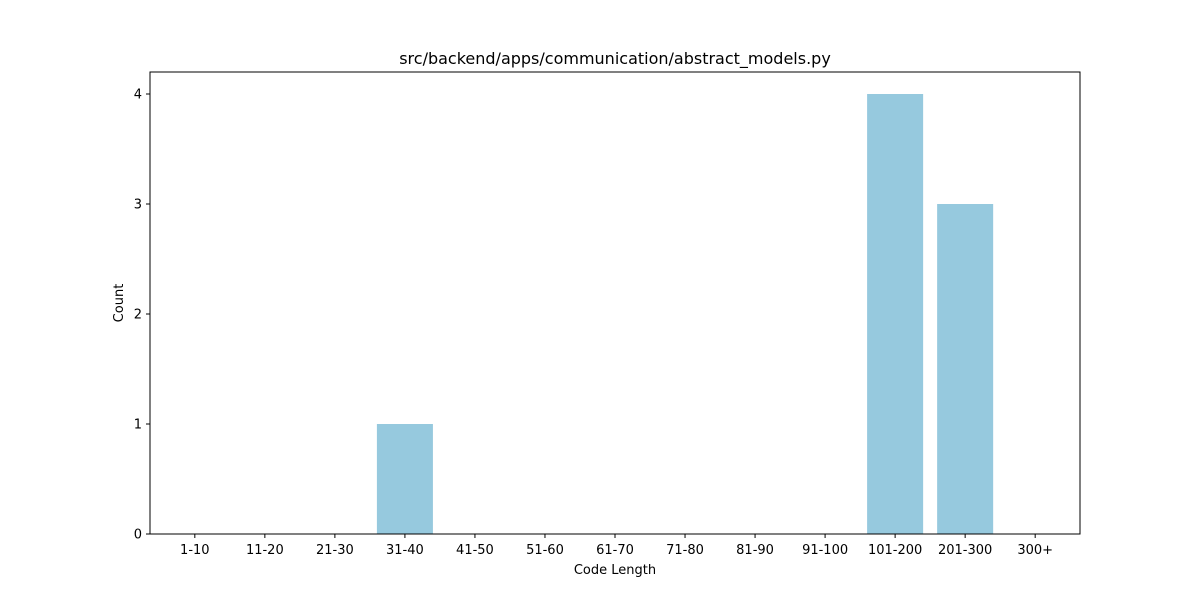 This screenshot has width=1200, height=600. What do you see at coordinates (895, 550) in the screenshot?
I see `x-tick-label: 101-200` at bounding box center [895, 550].